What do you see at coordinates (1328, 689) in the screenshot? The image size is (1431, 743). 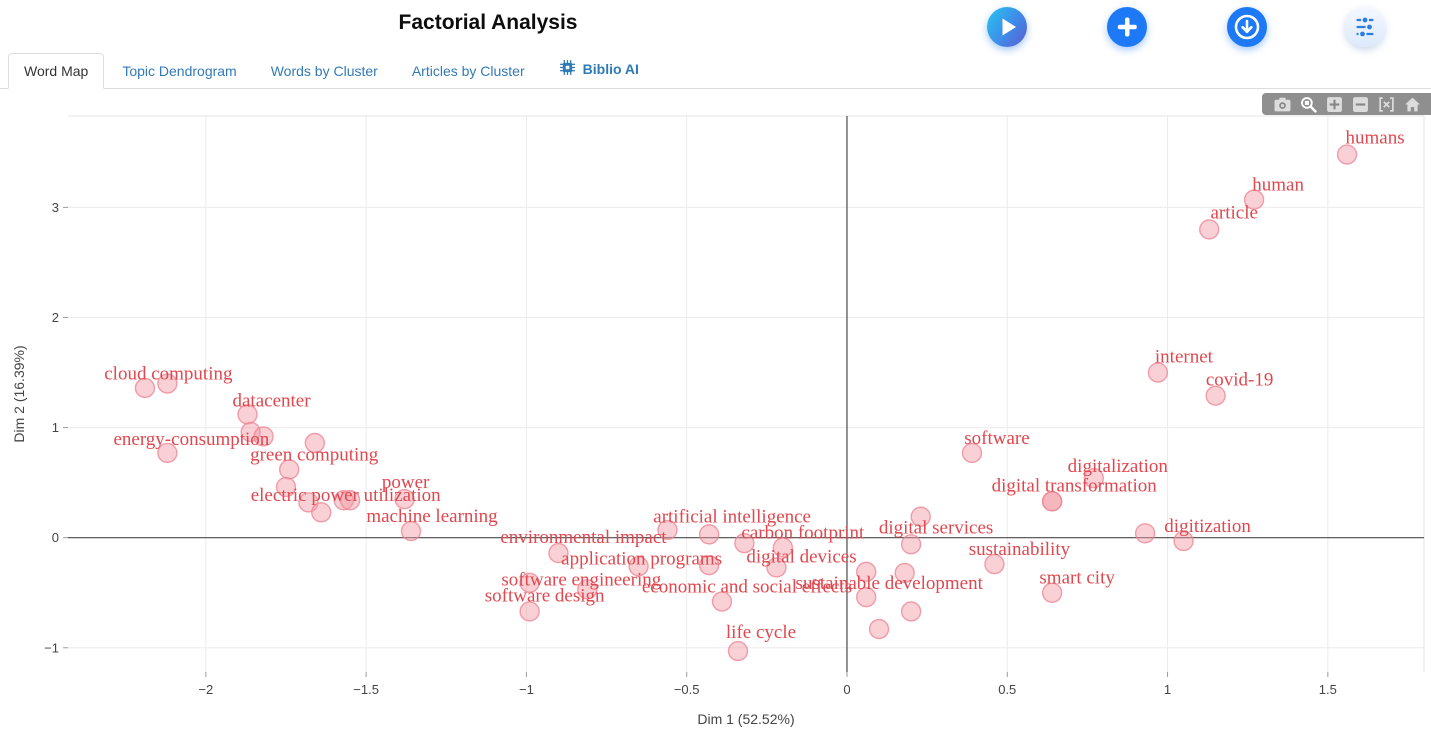 I see `x-tick-label: 1.5` at bounding box center [1328, 689].